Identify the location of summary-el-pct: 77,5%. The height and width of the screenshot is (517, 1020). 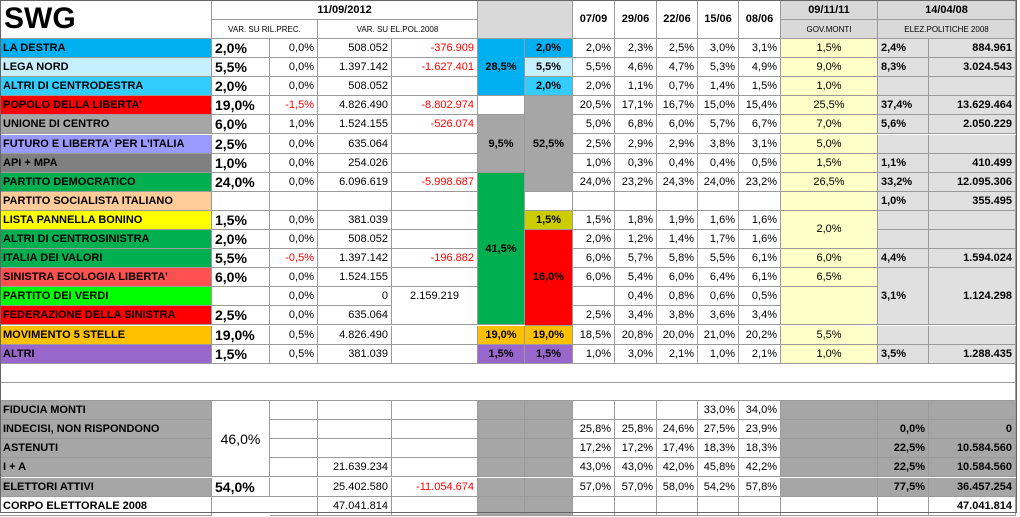
(903, 487).